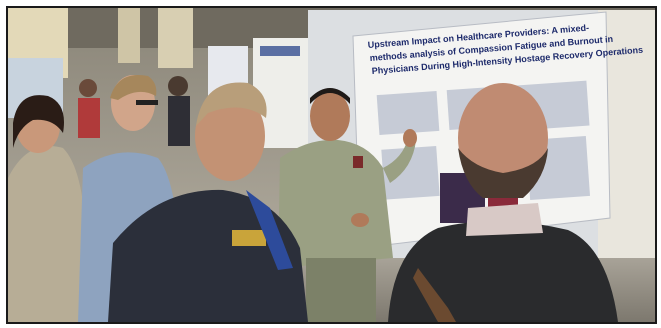 The width and height of the screenshot is (661, 328). Describe the element at coordinates (133, 87) in the screenshot. I see `glasses-man-hair` at that location.